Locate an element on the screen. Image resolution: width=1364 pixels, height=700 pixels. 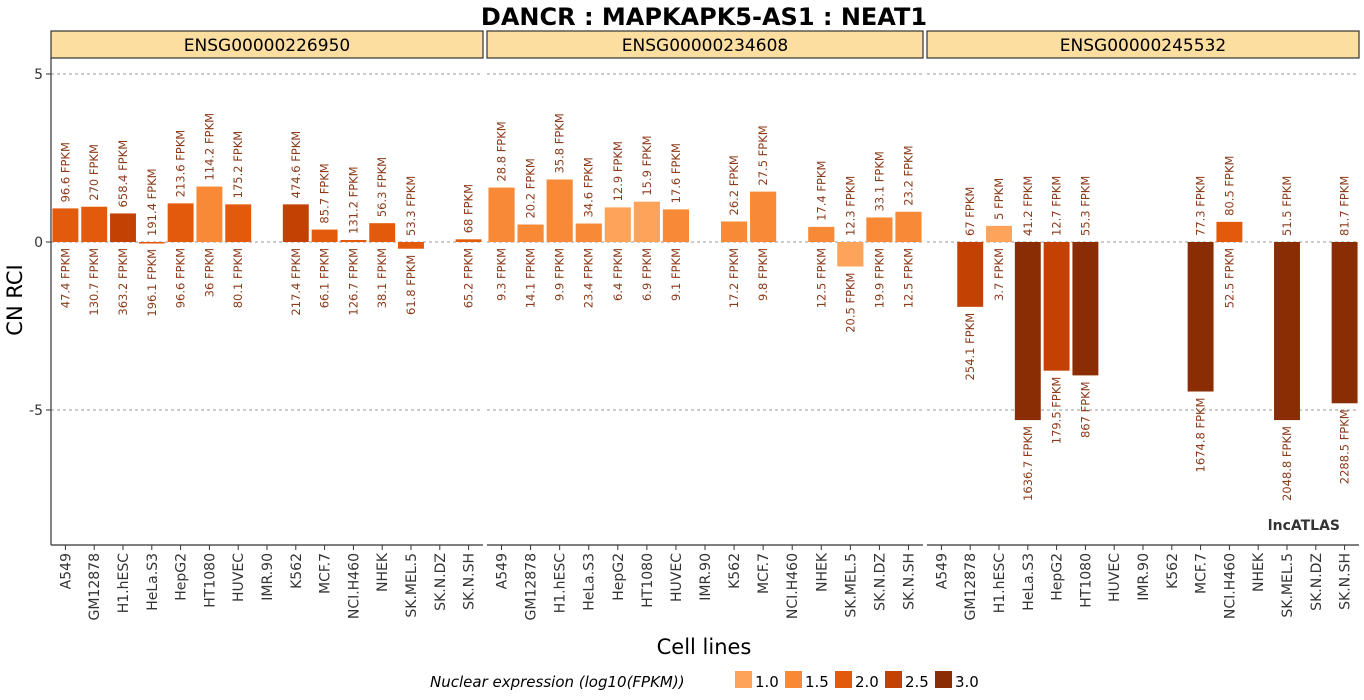
bar-label-cytoplasm: 2048.8 FPKM is located at coordinates (1287, 463).